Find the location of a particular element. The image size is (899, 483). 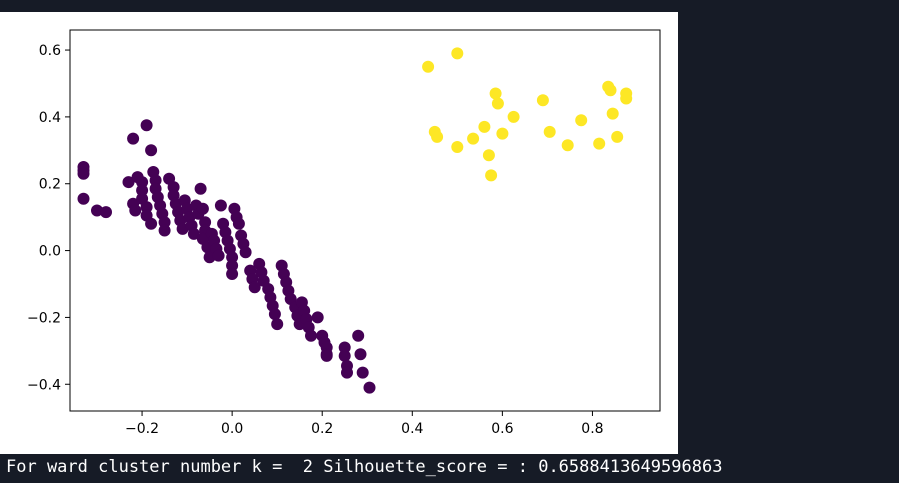

x-tick-label: −0.2 is located at coordinates (142, 429).